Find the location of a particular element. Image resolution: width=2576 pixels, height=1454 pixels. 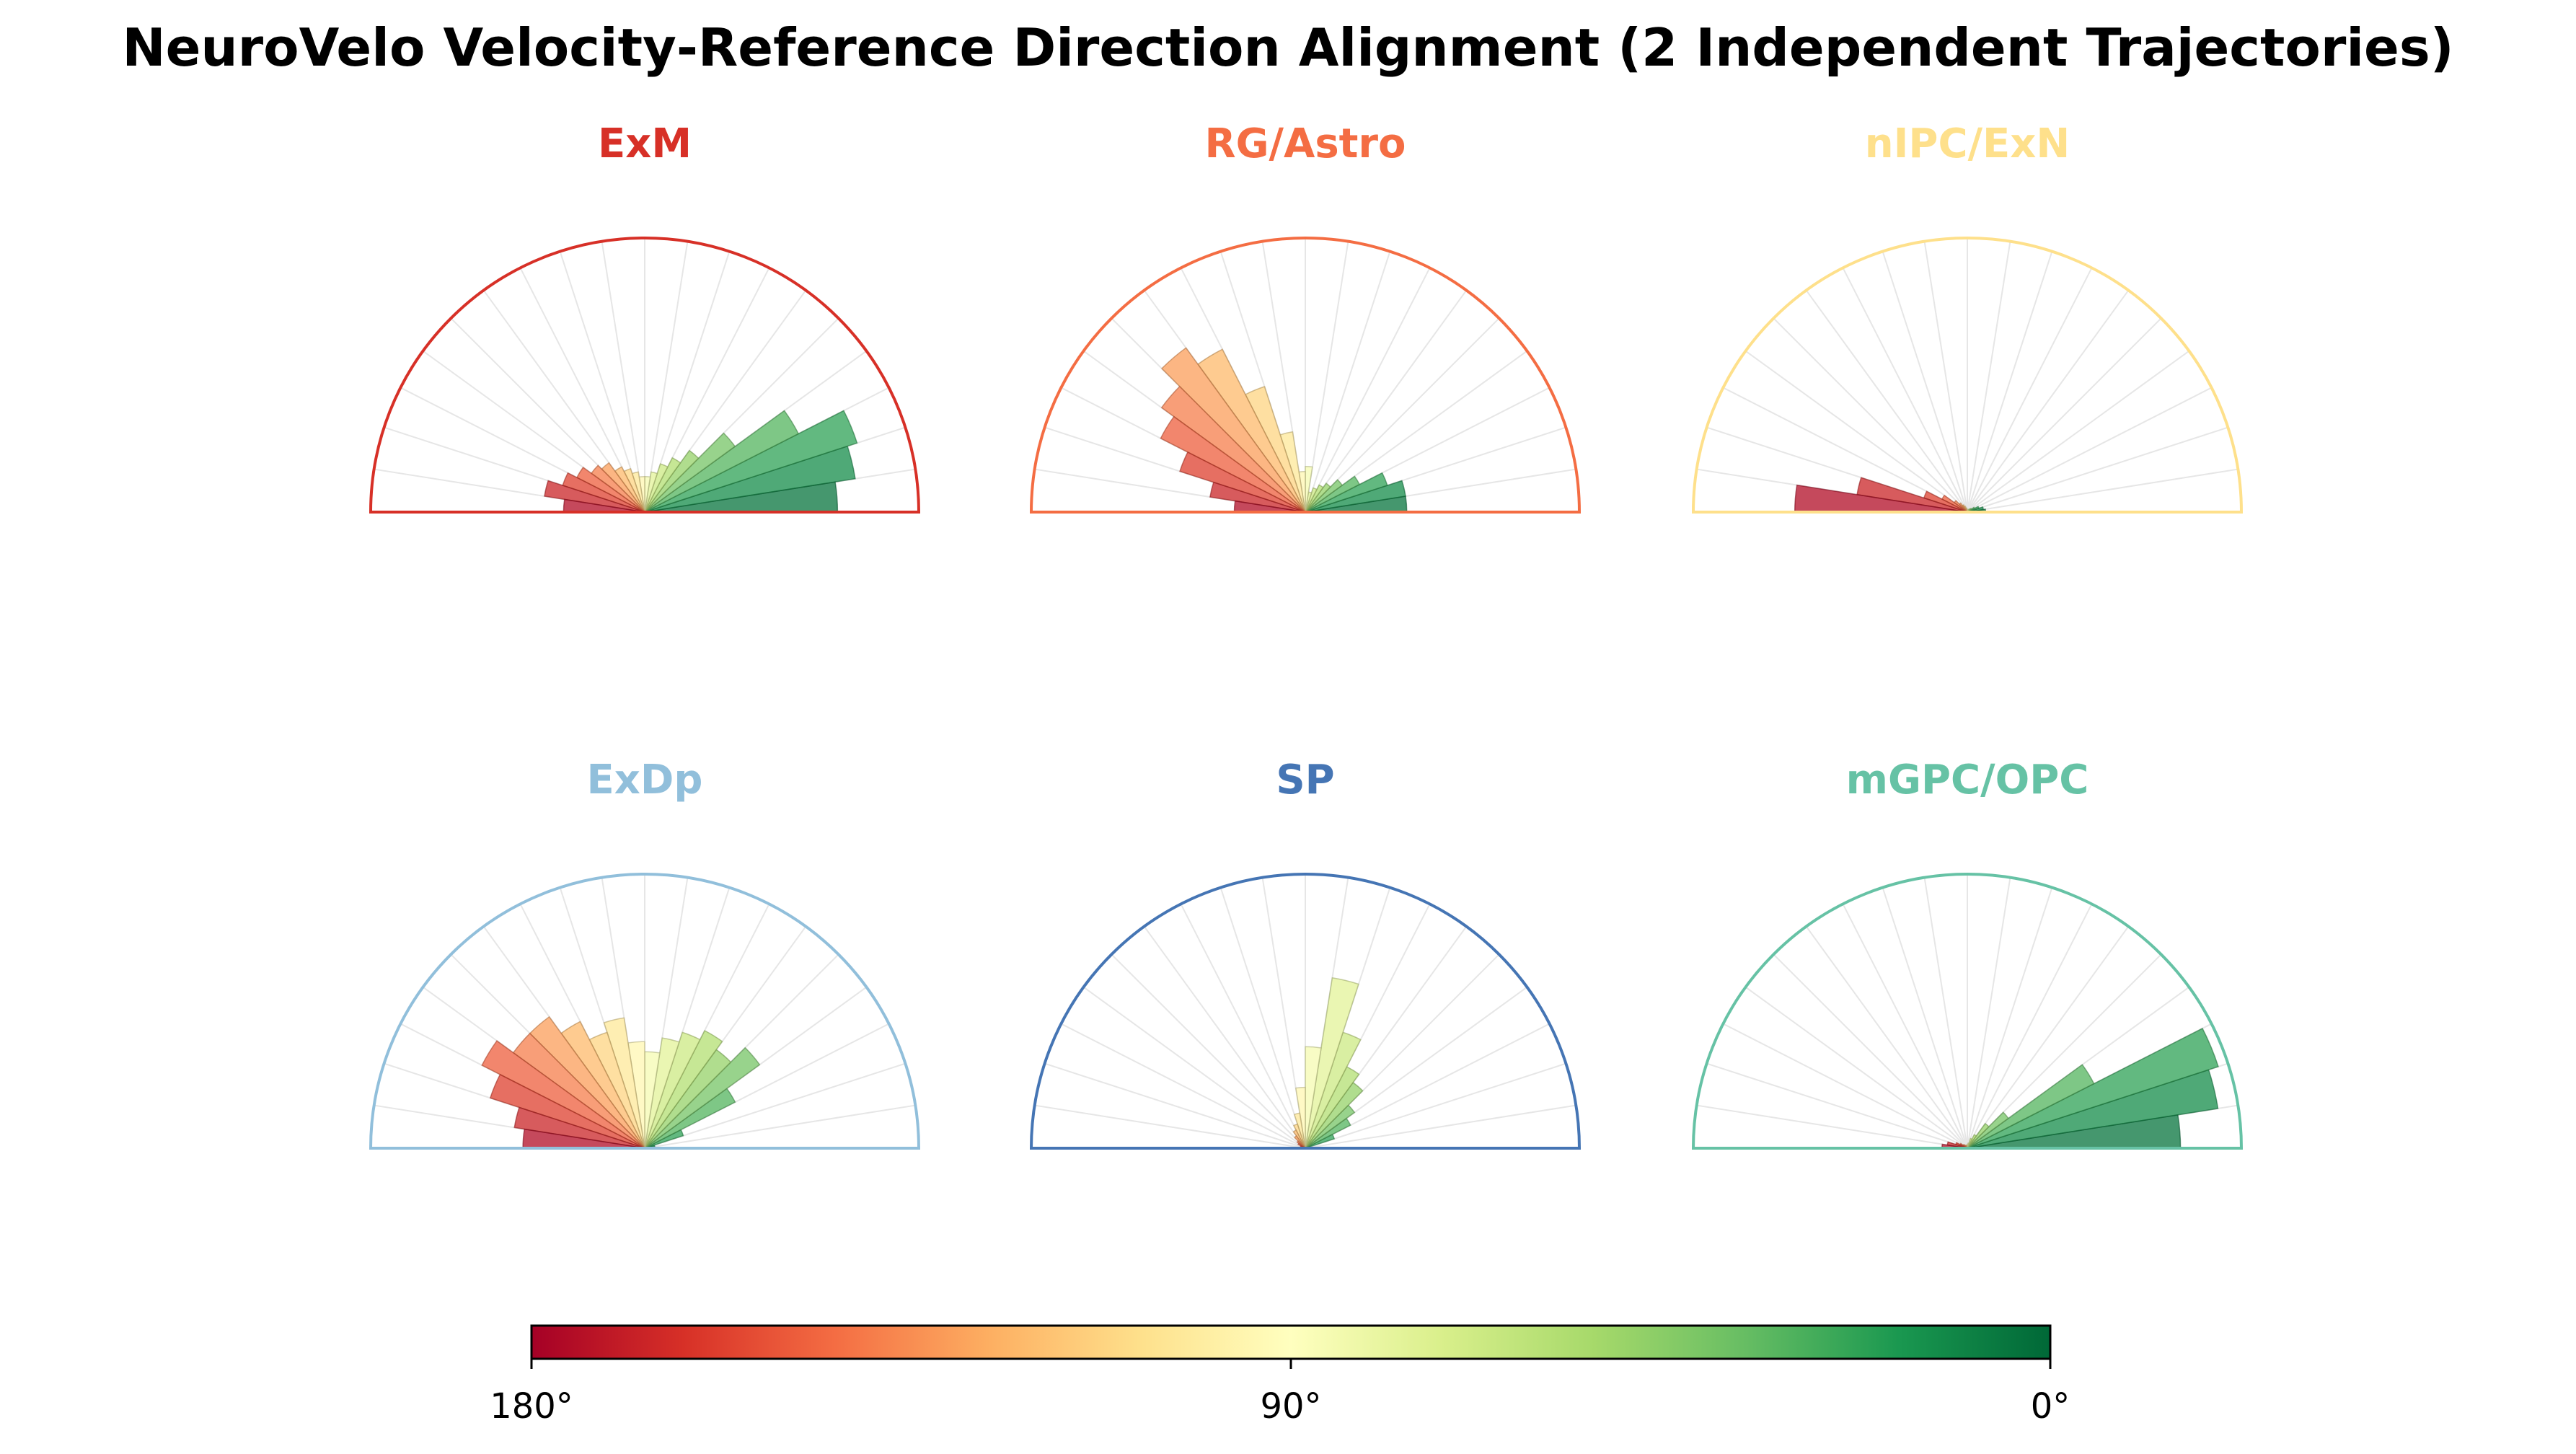

polar-panel-6: mGPC/OPC is located at coordinates (1967, 952).